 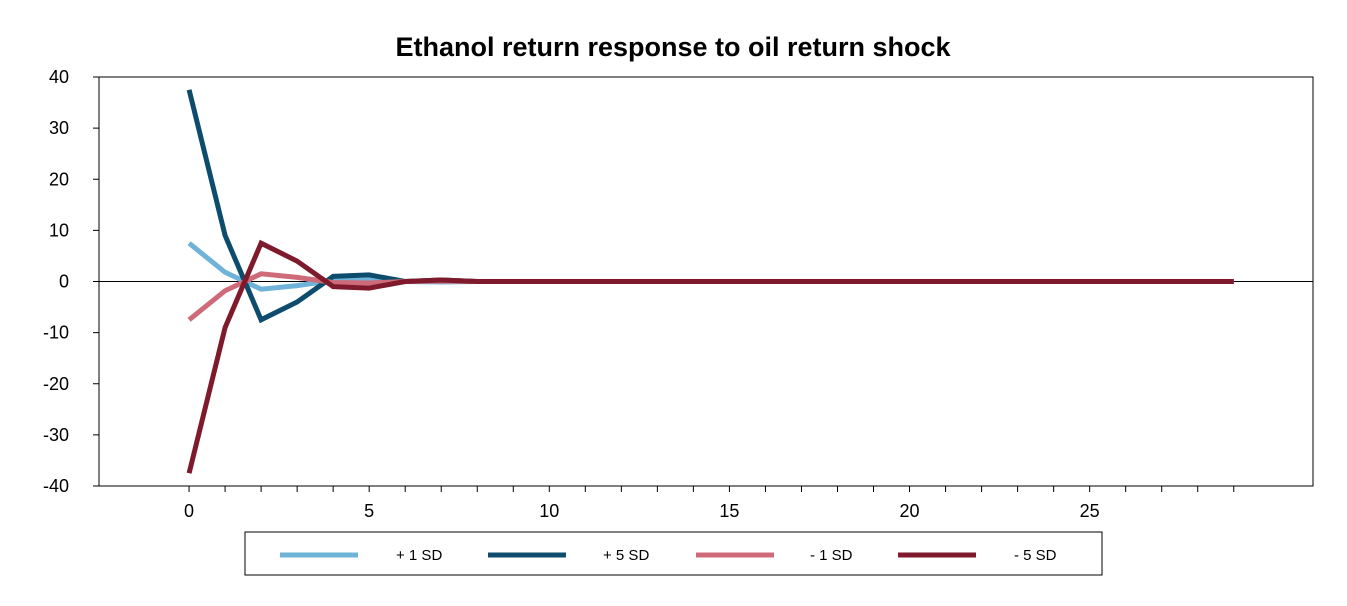 What do you see at coordinates (56, 333) in the screenshot?
I see `y-tick-label: -10` at bounding box center [56, 333].